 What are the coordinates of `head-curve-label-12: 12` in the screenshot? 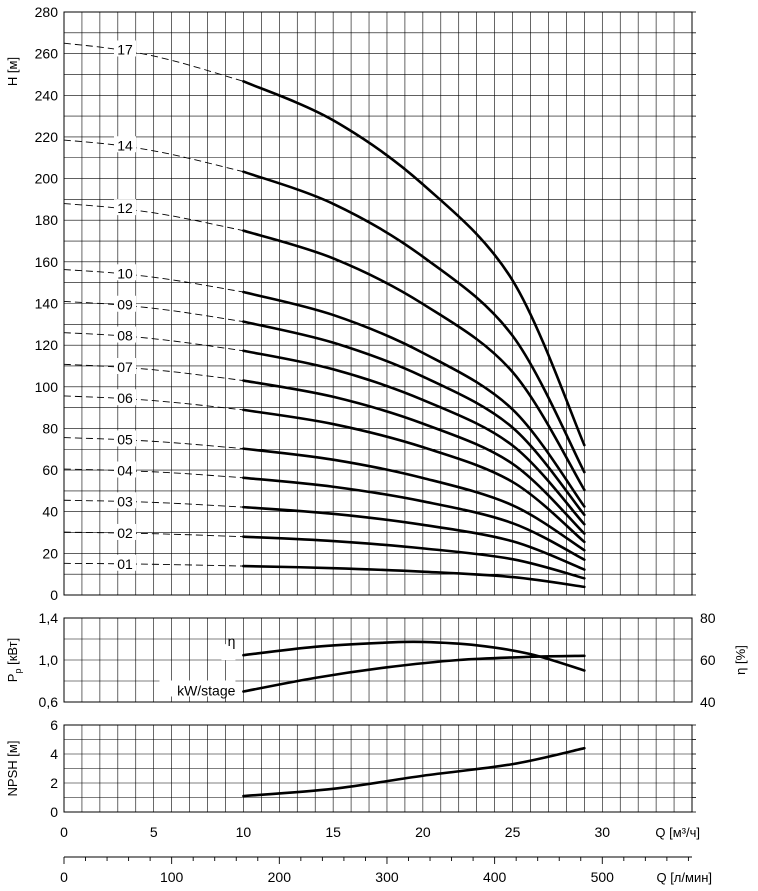 It's located at (125, 208).